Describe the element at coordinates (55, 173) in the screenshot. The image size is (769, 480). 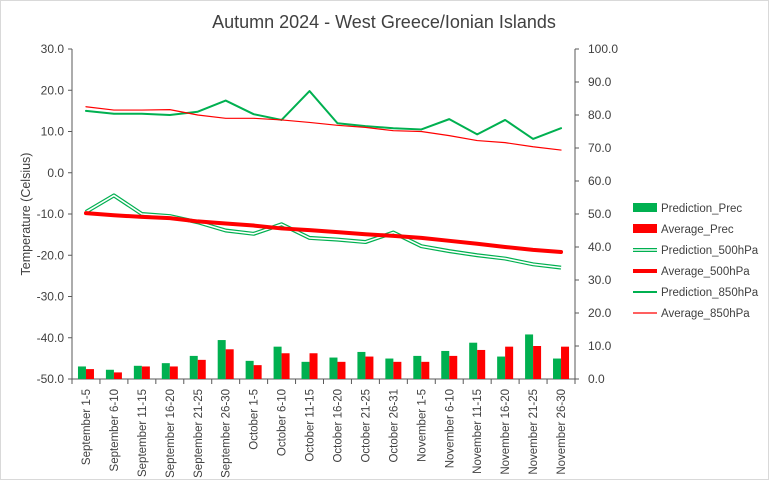
I see `y-tick-label: 0.0` at that location.